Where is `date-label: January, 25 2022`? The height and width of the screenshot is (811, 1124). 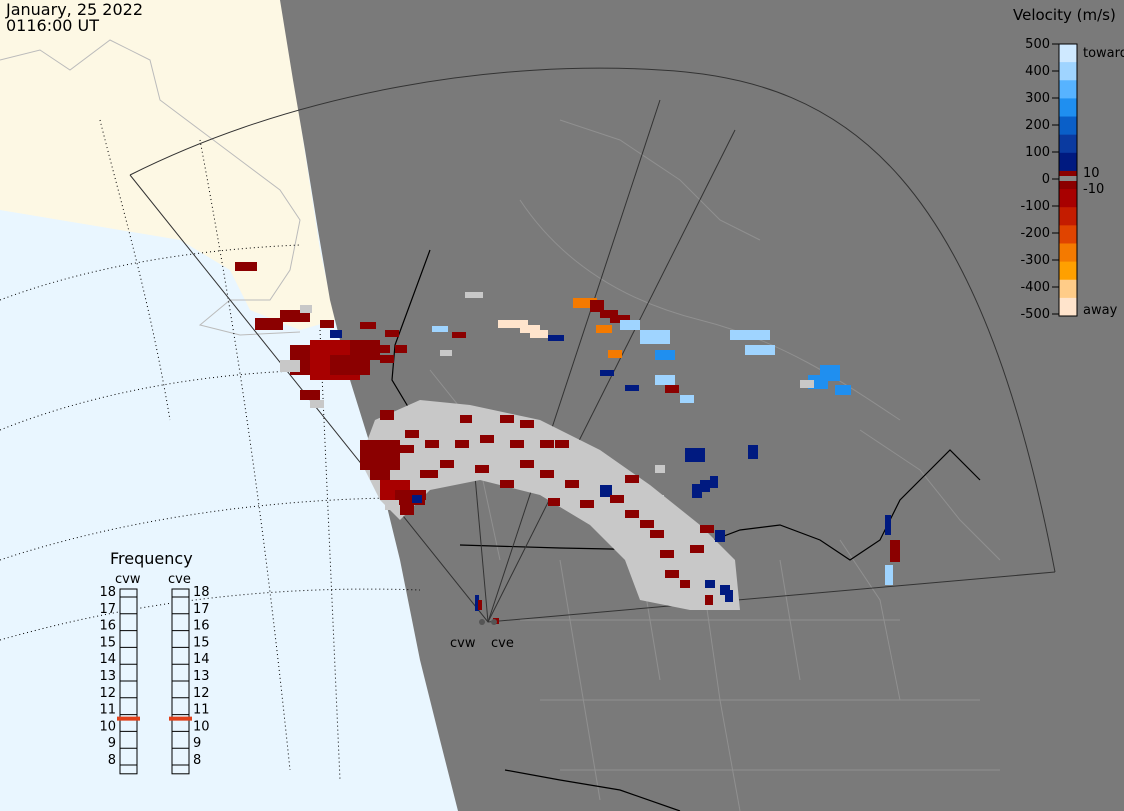 date-label: January, 25 2022 is located at coordinates (74, 9).